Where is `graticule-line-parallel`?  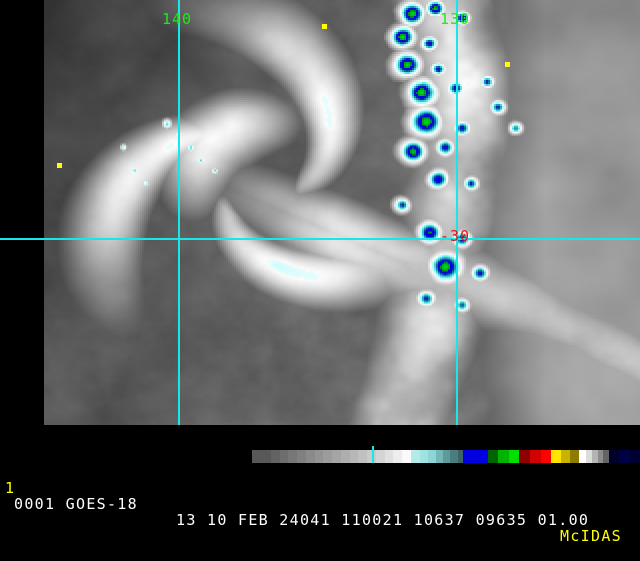 graticule-line-parallel is located at coordinates (320, 239).